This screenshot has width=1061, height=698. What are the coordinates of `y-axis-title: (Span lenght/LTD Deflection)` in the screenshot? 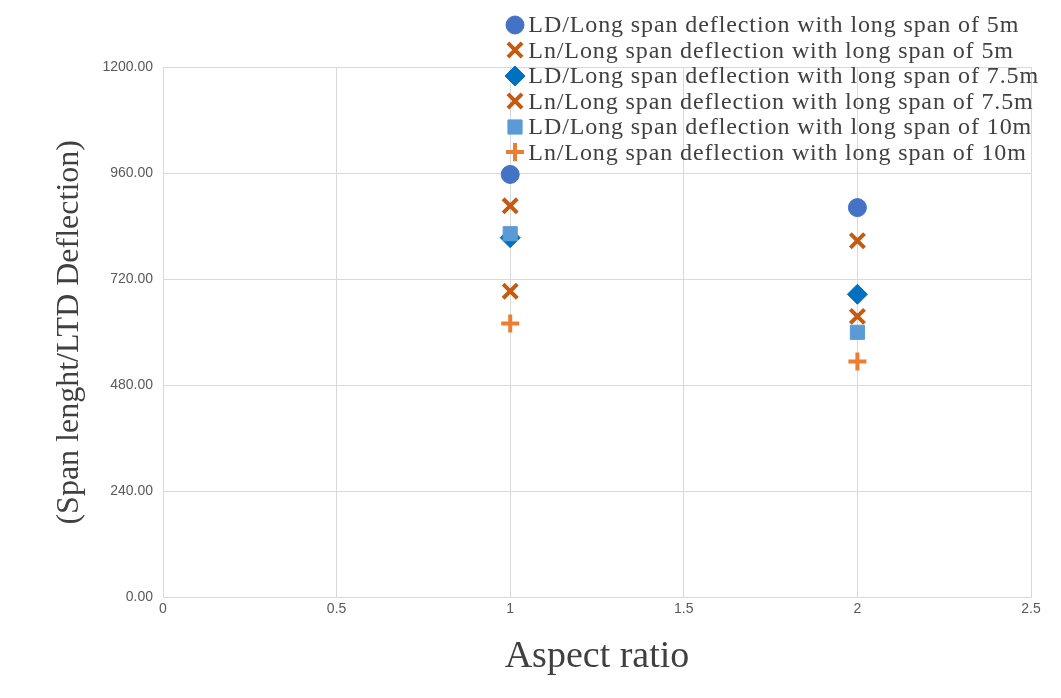 It's located at (66, 332).